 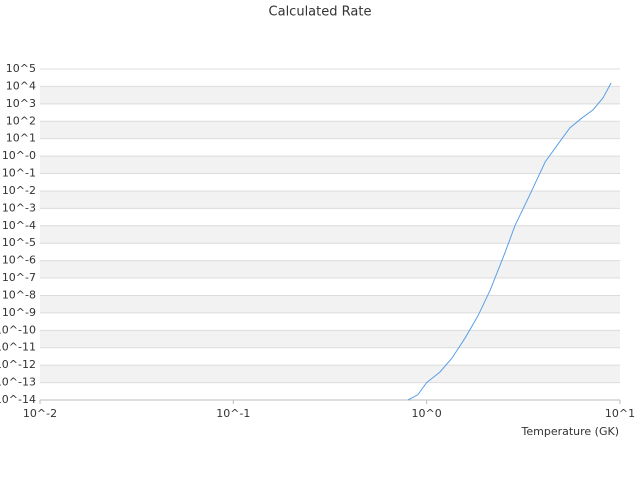 I want to click on y-tick-label: 10^-6, so click(x=19, y=260).